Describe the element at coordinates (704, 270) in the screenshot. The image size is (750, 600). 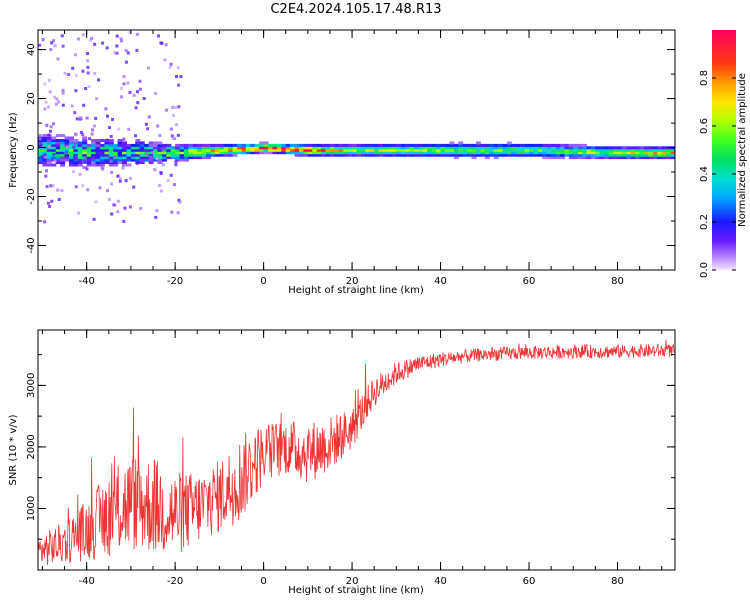
I see `colorbar-tick-label: 0.0` at that location.